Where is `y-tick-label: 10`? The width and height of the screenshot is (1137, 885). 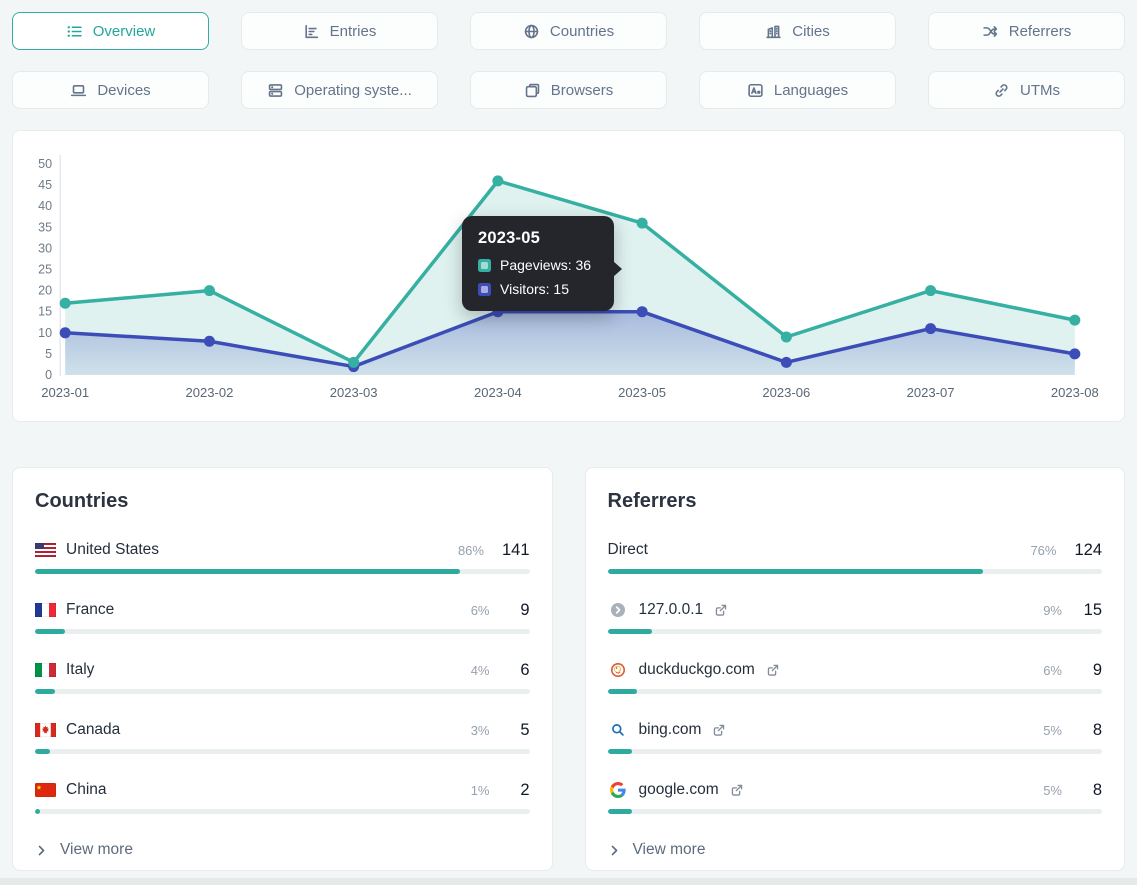
y-tick-label: 10 is located at coordinates (45, 333).